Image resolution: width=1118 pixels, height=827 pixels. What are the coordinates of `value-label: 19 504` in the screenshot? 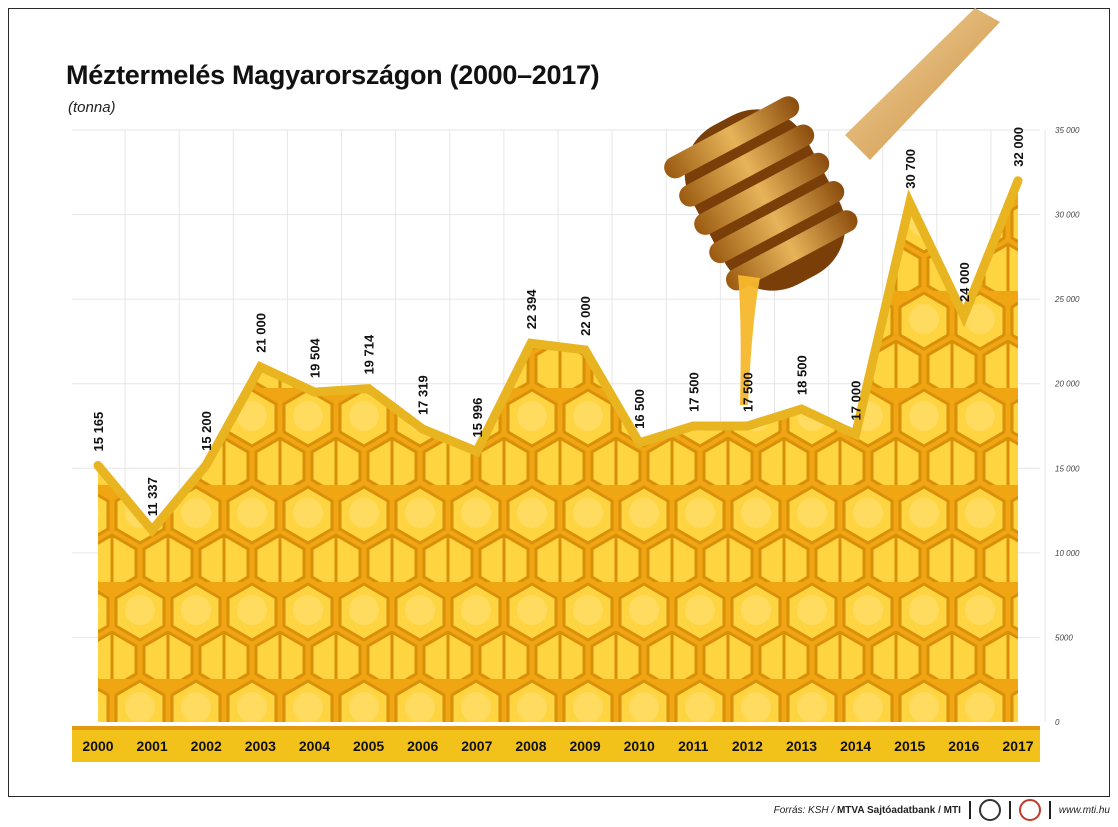 It's located at (314, 358).